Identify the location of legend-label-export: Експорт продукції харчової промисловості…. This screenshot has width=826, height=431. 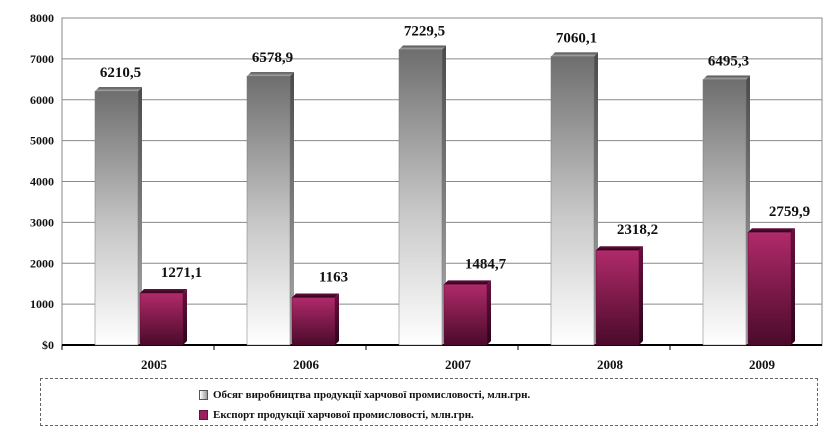
(343, 415).